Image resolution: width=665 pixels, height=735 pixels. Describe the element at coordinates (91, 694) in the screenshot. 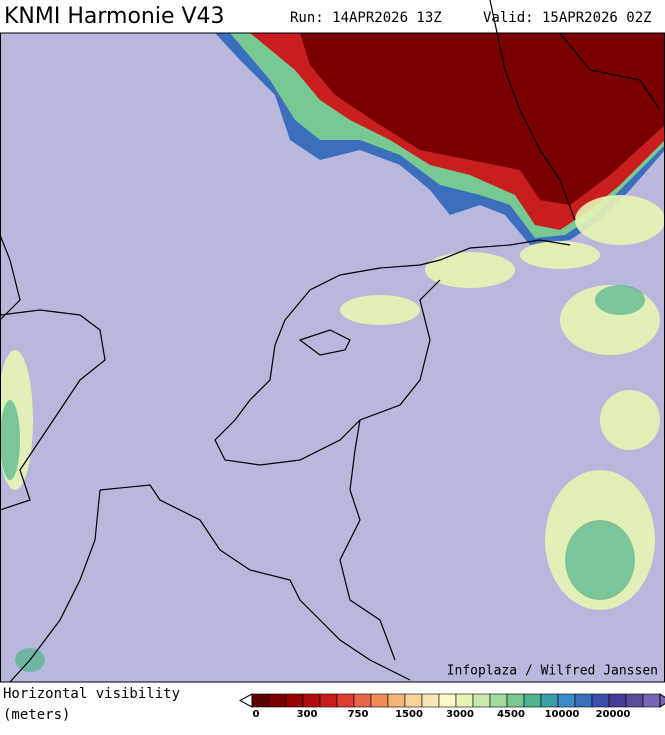

I see `legend-title-line: Horizontal visibility` at that location.